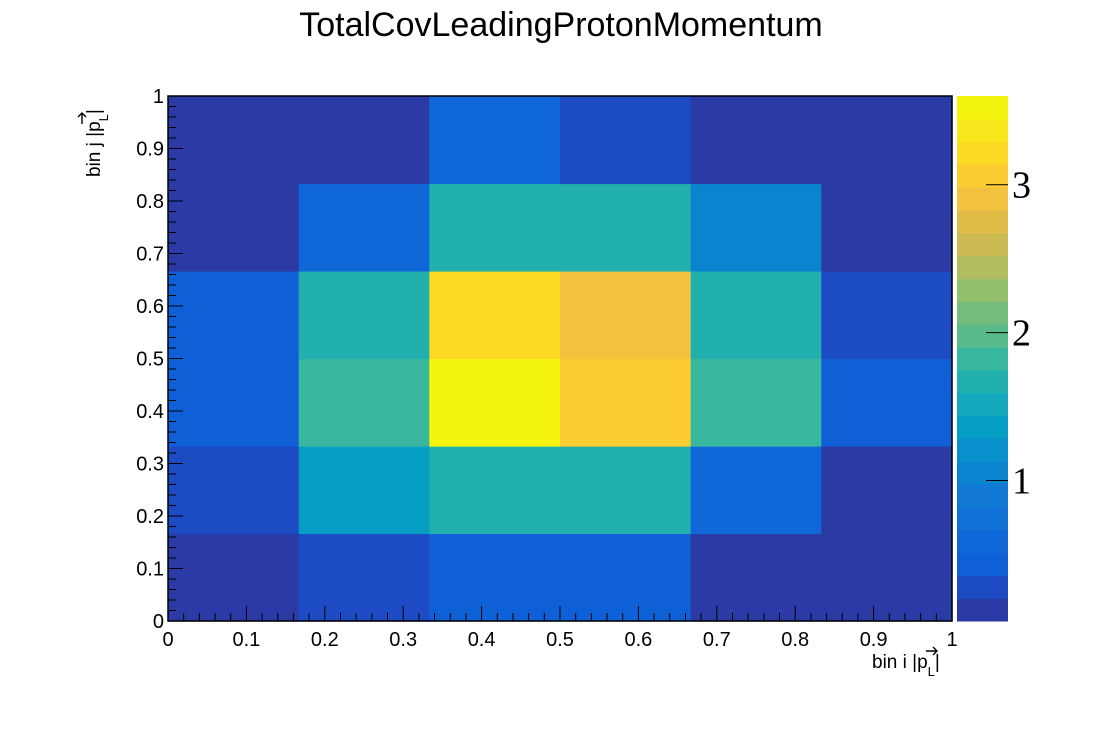 This screenshot has width=1120, height=740. What do you see at coordinates (150, 307) in the screenshot?
I see `y-tick-label: 0.6` at bounding box center [150, 307].